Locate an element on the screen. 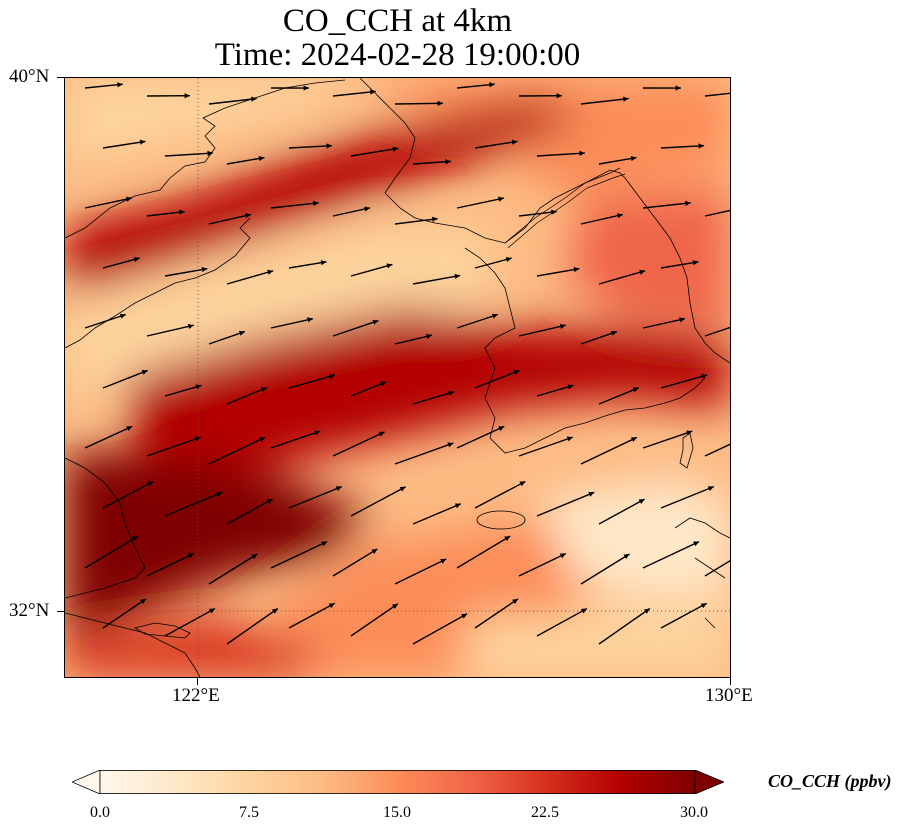  border-yalu is located at coordinates (562, 205).